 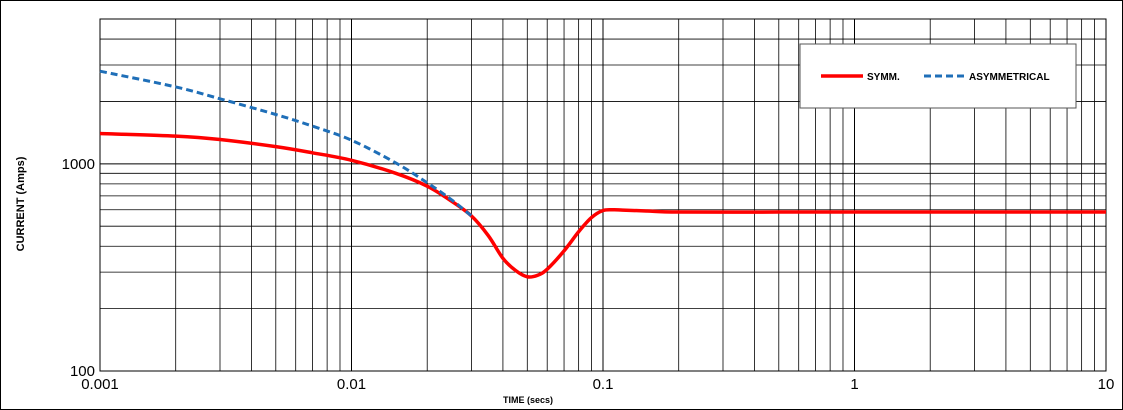 I want to click on x-axis-title: TIME (secs), so click(x=528, y=400).